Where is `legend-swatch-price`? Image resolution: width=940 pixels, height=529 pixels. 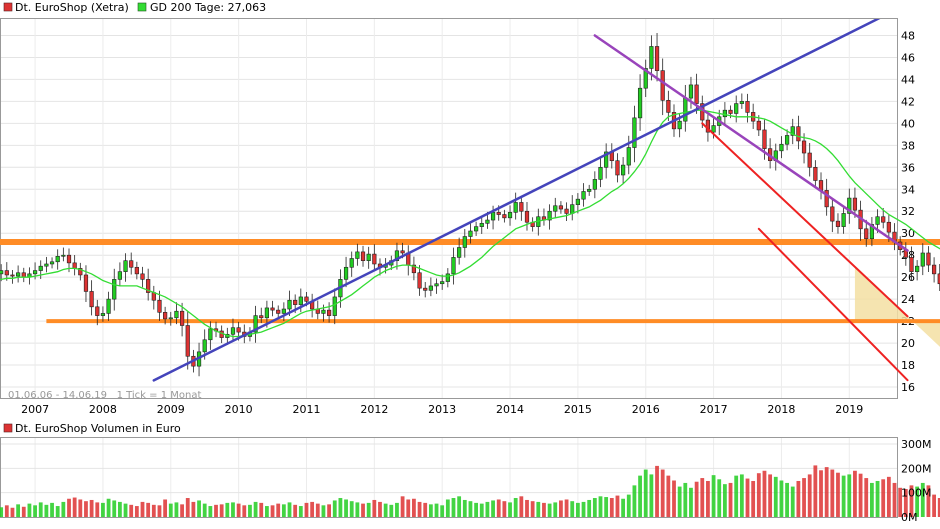 legend-swatch-price is located at coordinates (8, 7).